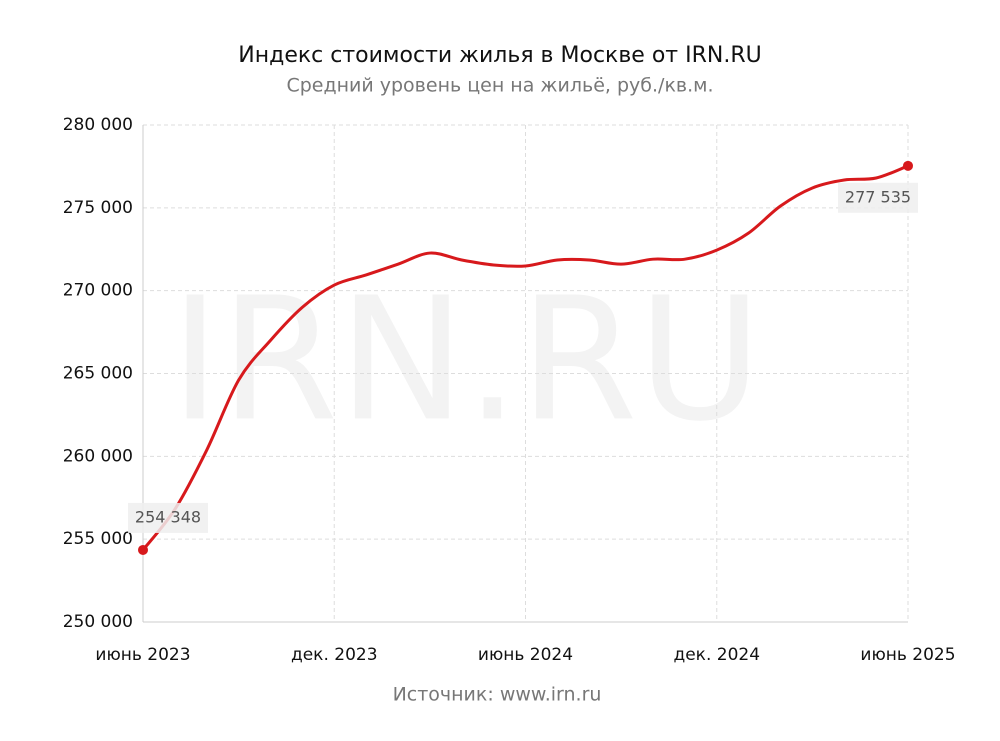 The height and width of the screenshot is (741, 1000). Describe the element at coordinates (98, 456) in the screenshot. I see `y-tick-label: 260 000` at that location.